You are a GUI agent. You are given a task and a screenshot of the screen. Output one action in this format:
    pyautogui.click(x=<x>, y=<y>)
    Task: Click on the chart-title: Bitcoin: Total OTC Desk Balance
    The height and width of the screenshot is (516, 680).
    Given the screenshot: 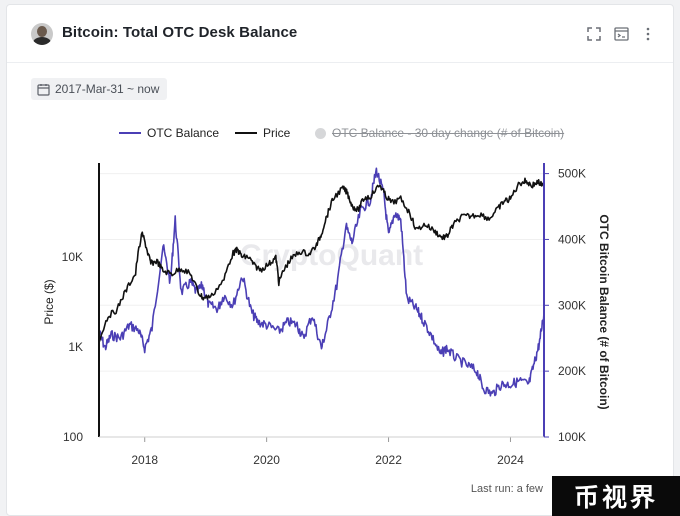 What is the action you would take?
    pyautogui.click(x=180, y=32)
    